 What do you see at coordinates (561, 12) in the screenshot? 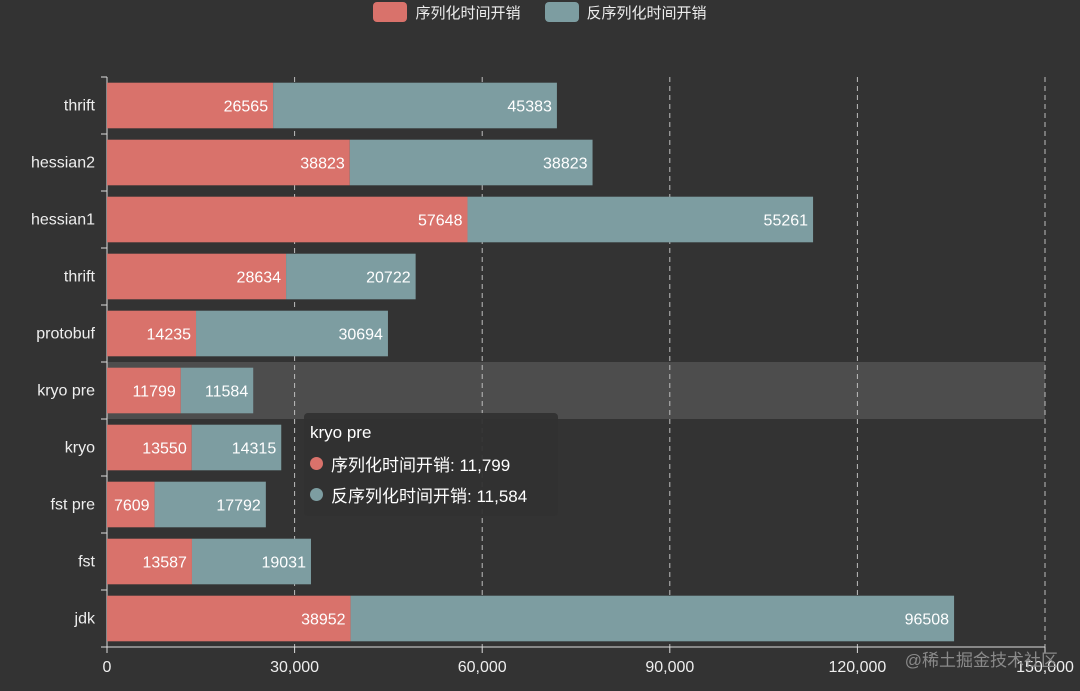
I see `legend-swatch-deserialize` at bounding box center [561, 12].